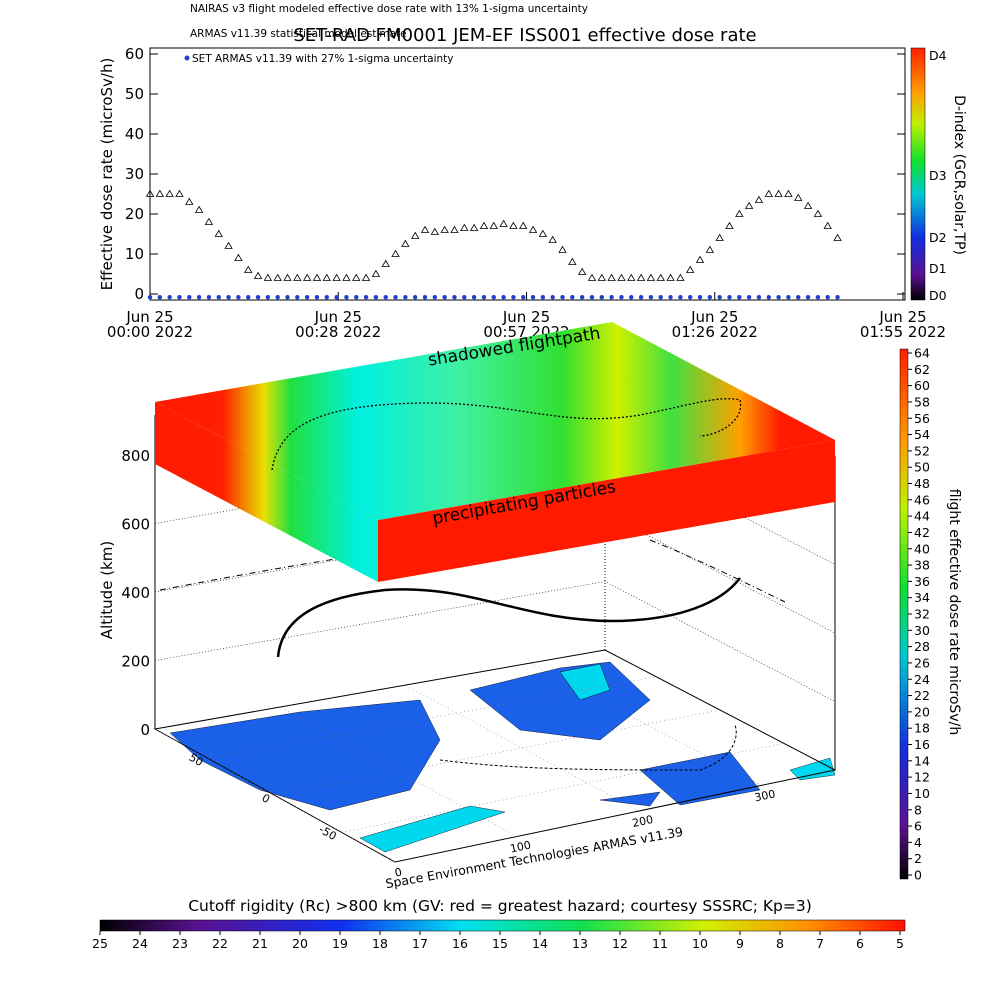 The image size is (1000, 1000). Describe the element at coordinates (187, 58) in the screenshot. I see `legend-marker` at that location.